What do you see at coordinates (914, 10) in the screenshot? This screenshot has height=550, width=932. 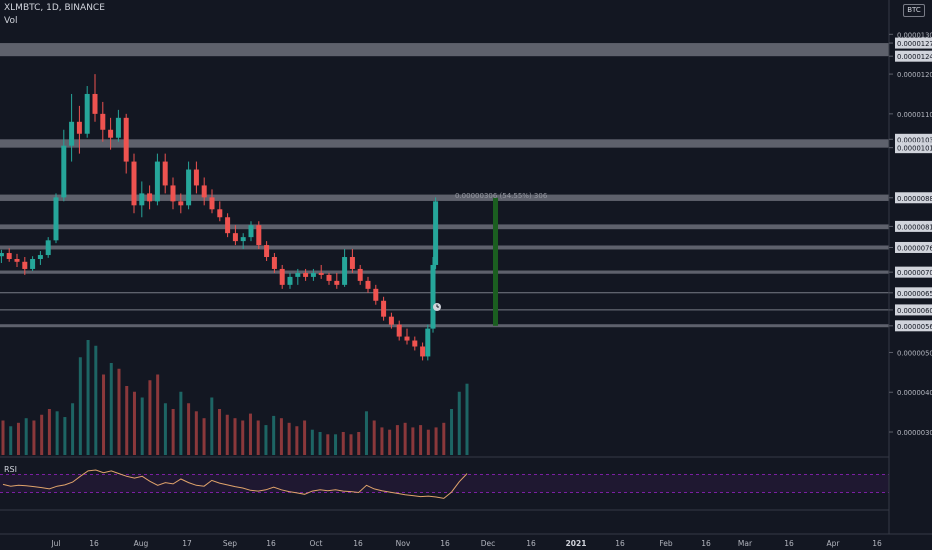 I see `currency-badge: BTC` at bounding box center [914, 10].